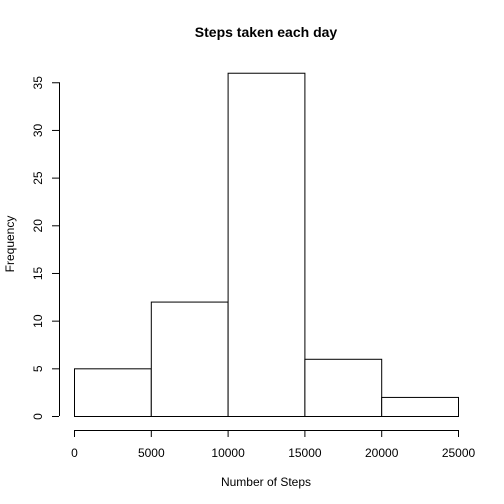  Describe the element at coordinates (38, 83) in the screenshot. I see `y-tick-label-7: 35` at that location.